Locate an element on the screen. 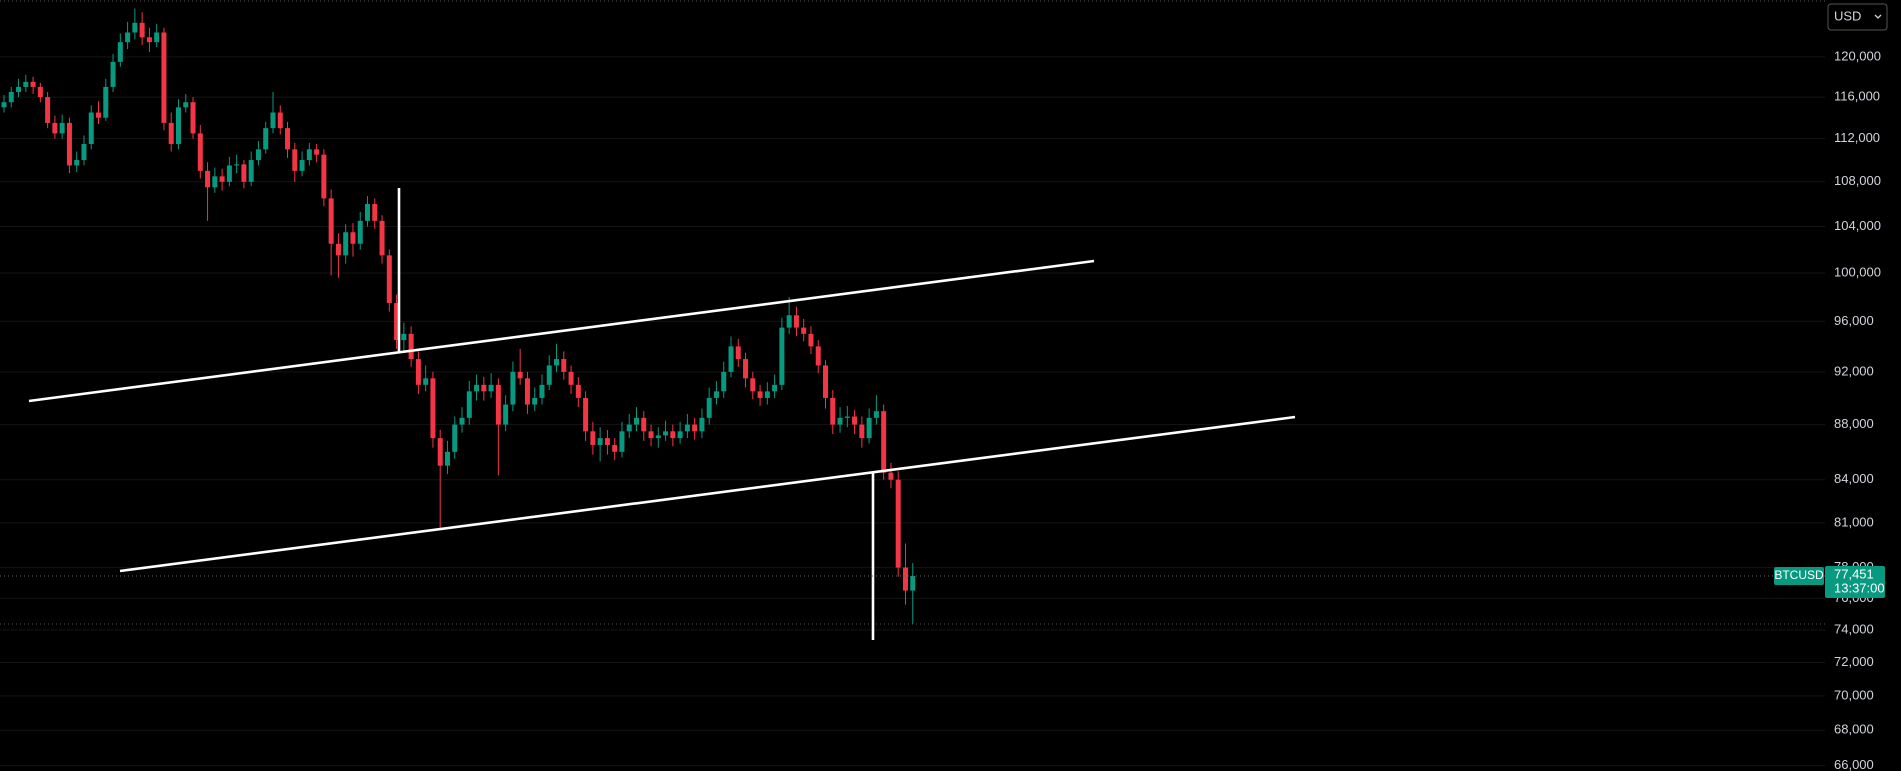 The height and width of the screenshot is (771, 1901). y-tick-label: 70,000 is located at coordinates (1854, 694).